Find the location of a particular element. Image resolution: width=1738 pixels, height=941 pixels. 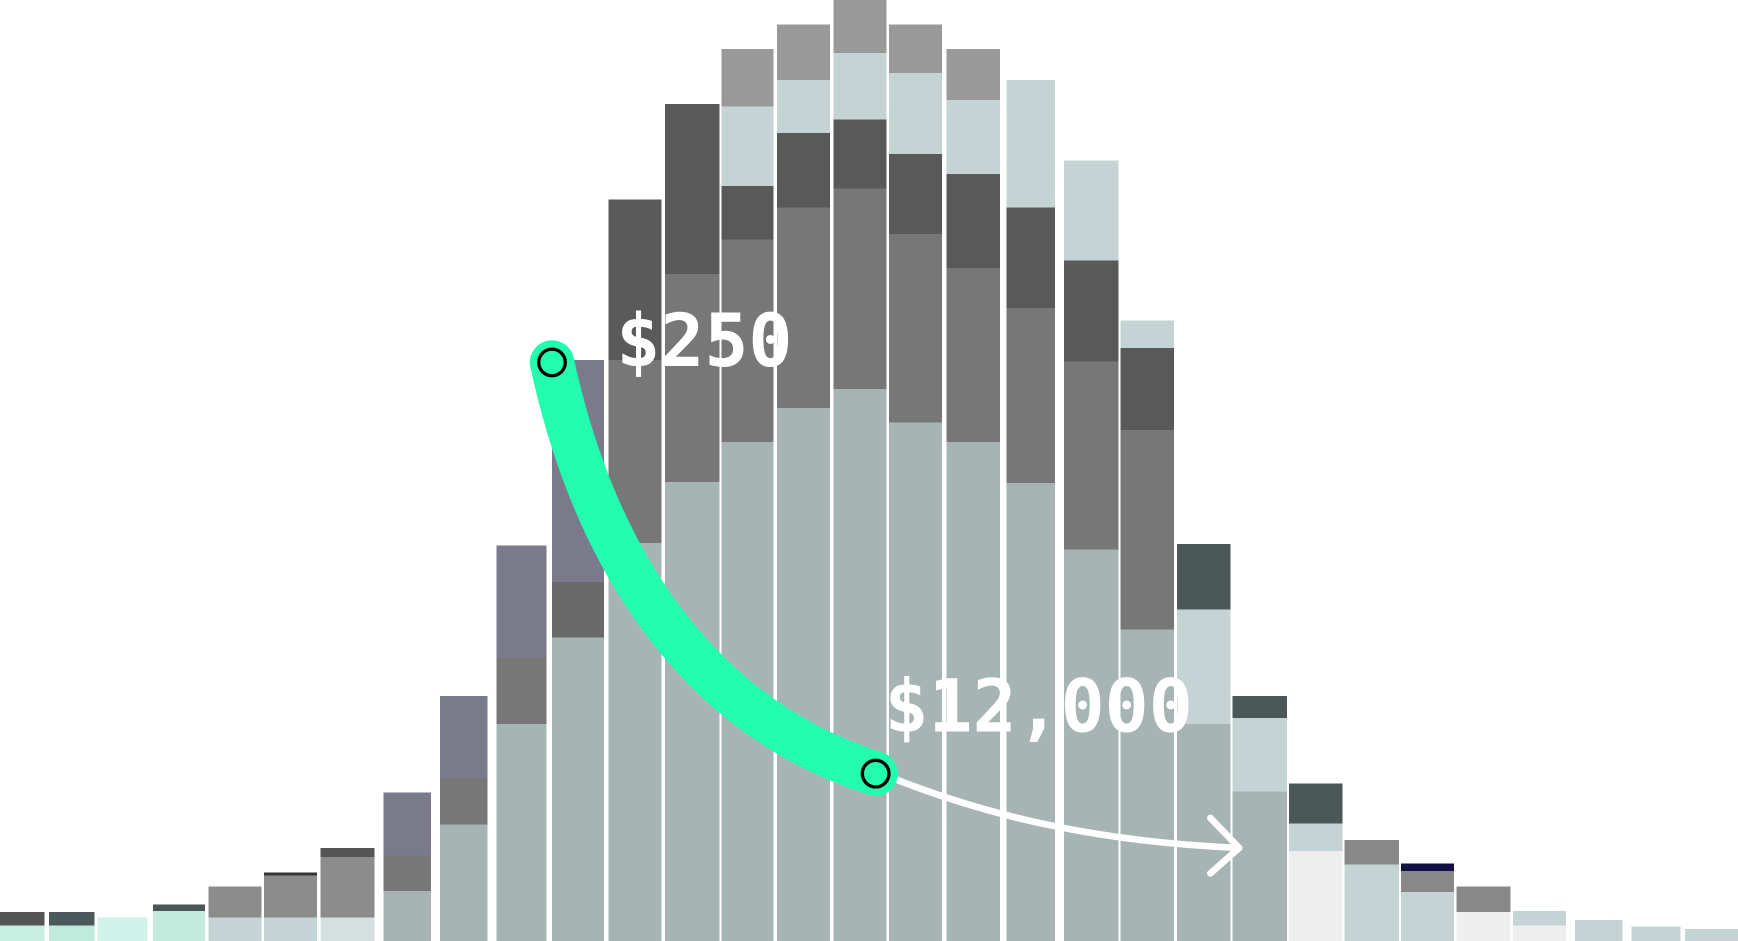

arrow-head is located at coordinates (1225, 845).